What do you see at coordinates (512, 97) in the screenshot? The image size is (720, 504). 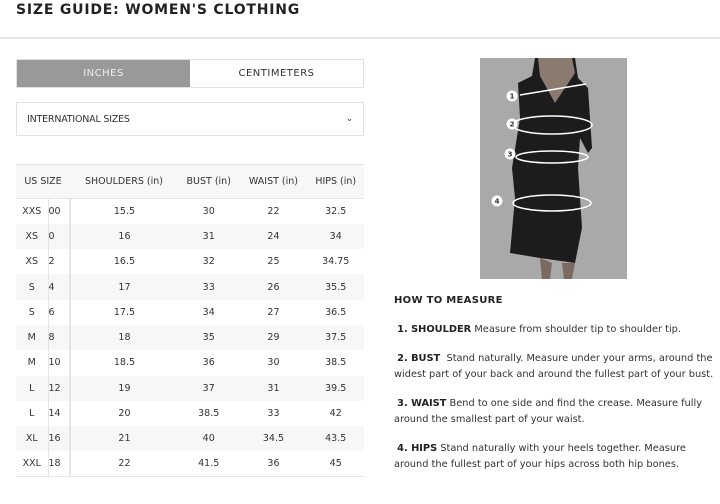 I see `marker-1: 1` at bounding box center [512, 97].